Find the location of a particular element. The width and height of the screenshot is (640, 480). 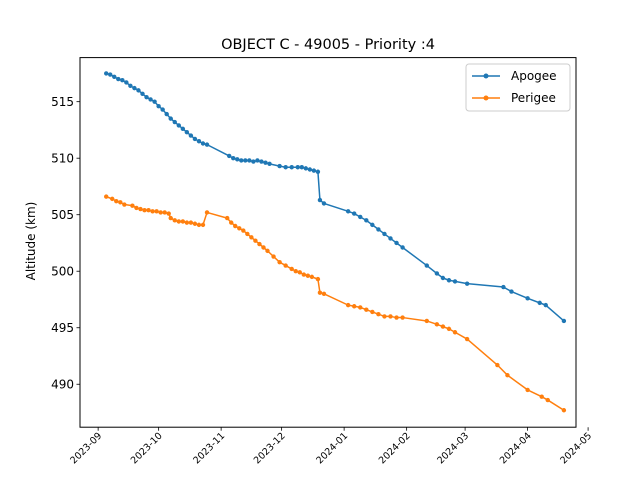

x-tick-label: 2024-03 is located at coordinates (453, 449).